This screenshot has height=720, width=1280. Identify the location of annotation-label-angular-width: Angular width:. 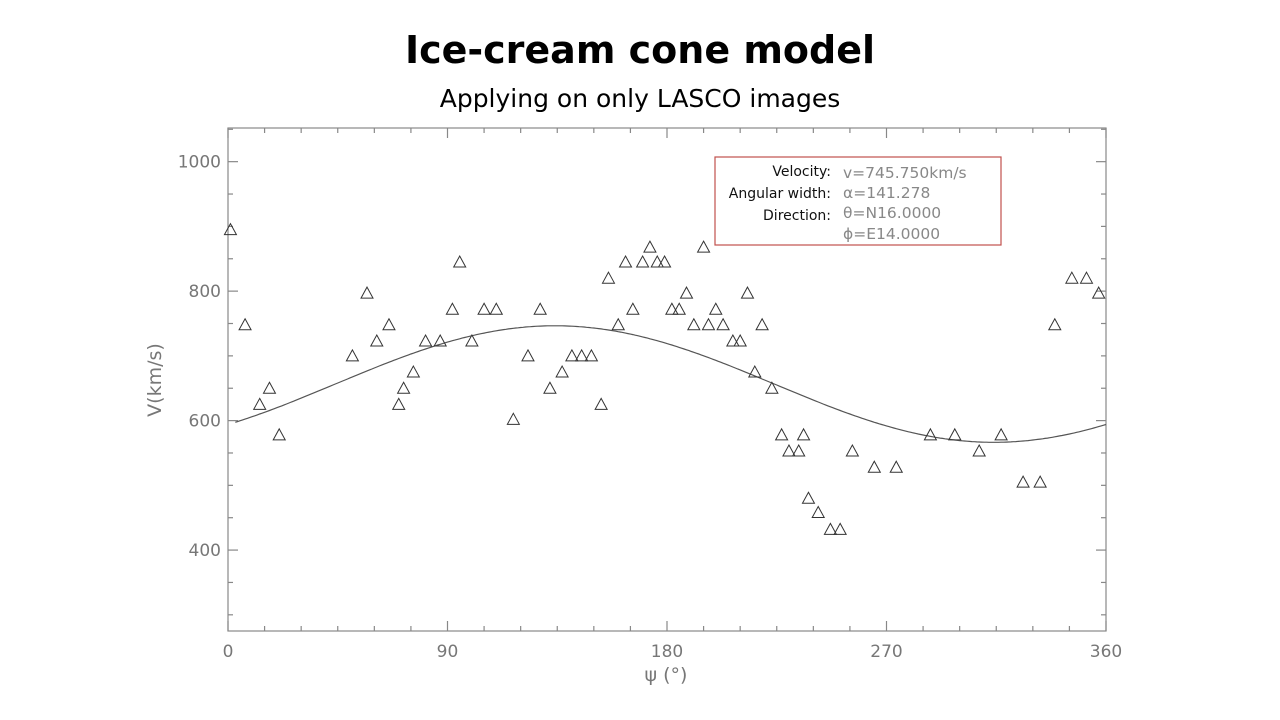
(780, 194).